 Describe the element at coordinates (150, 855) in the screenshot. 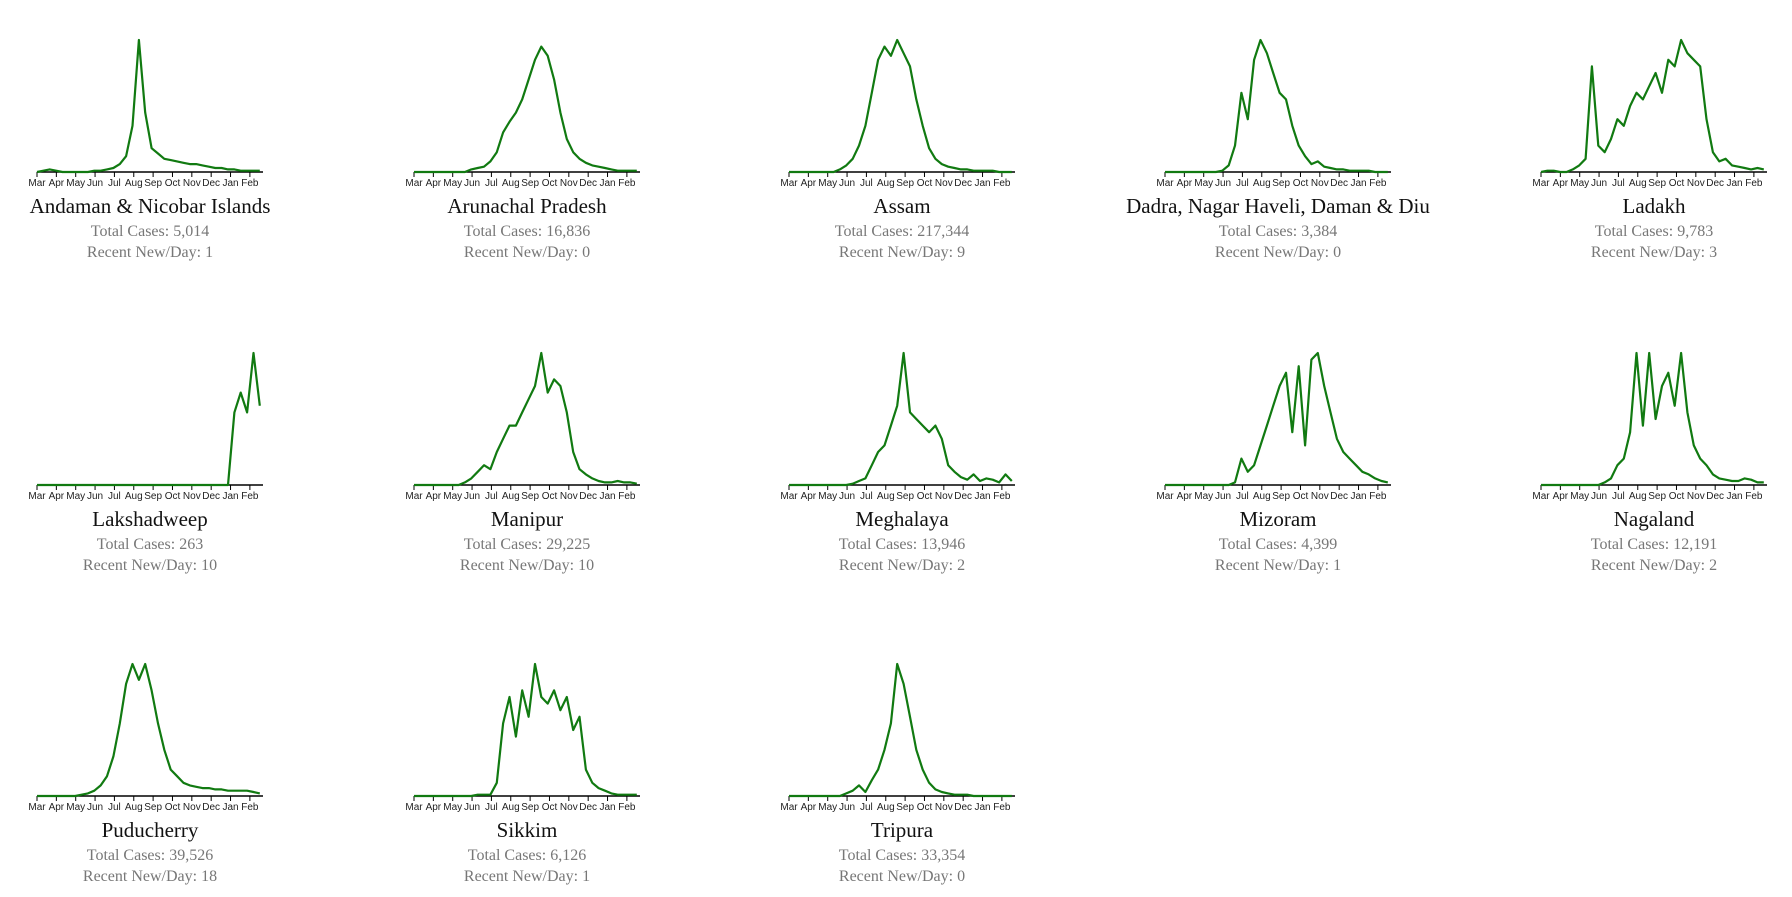

I see `chart-note: Total Cases: 39,526` at that location.